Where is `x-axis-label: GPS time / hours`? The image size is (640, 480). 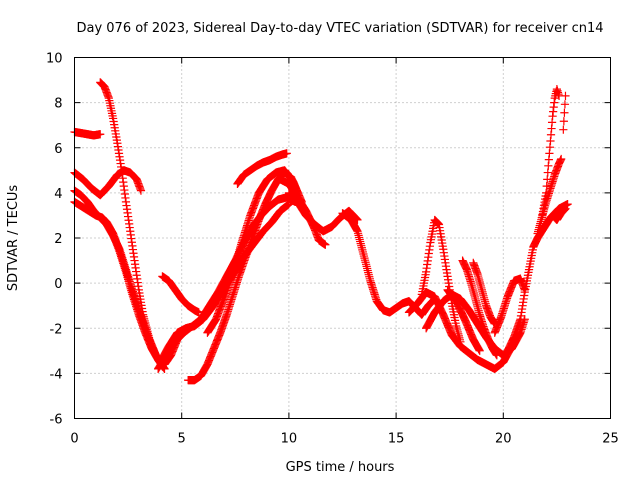
x-axis-label: GPS time / hours is located at coordinates (340, 467).